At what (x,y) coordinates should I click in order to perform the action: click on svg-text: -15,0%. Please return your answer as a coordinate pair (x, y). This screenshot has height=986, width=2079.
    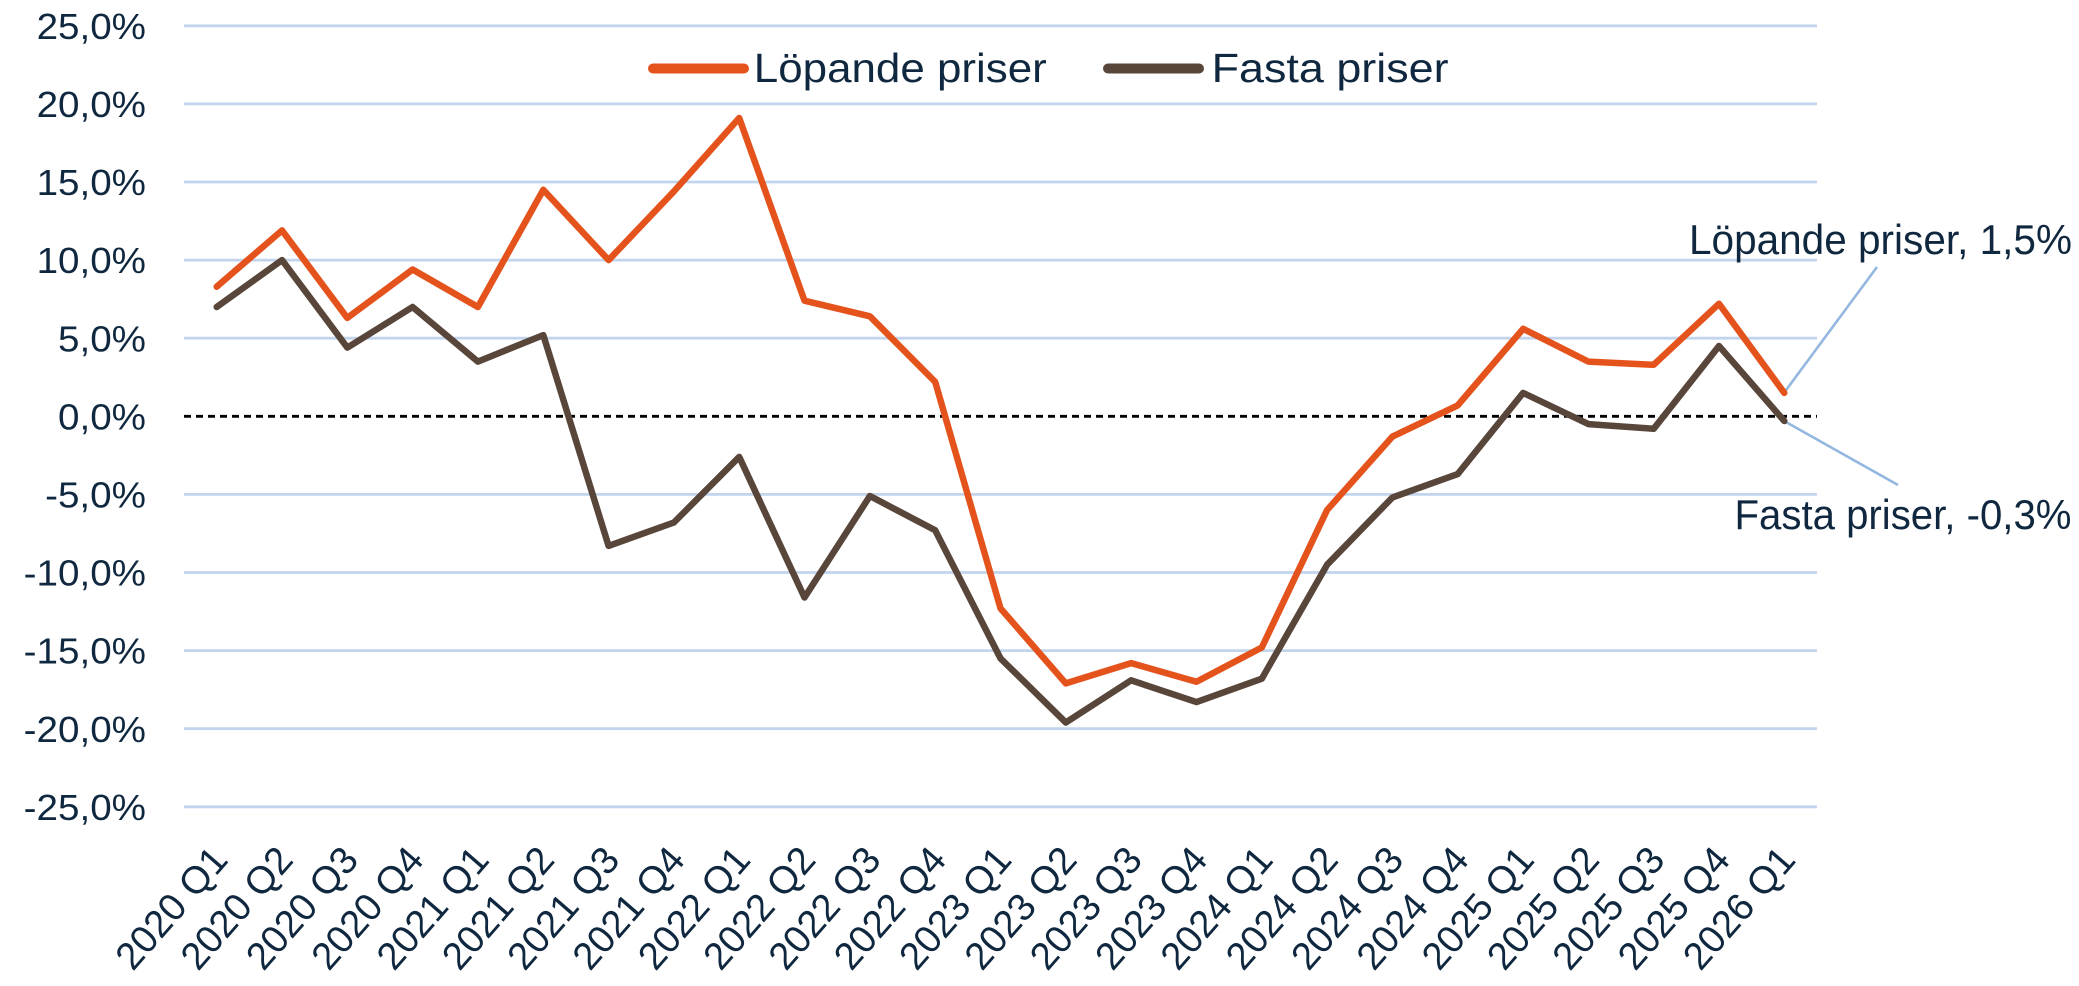
    Looking at the image, I should click on (85, 651).